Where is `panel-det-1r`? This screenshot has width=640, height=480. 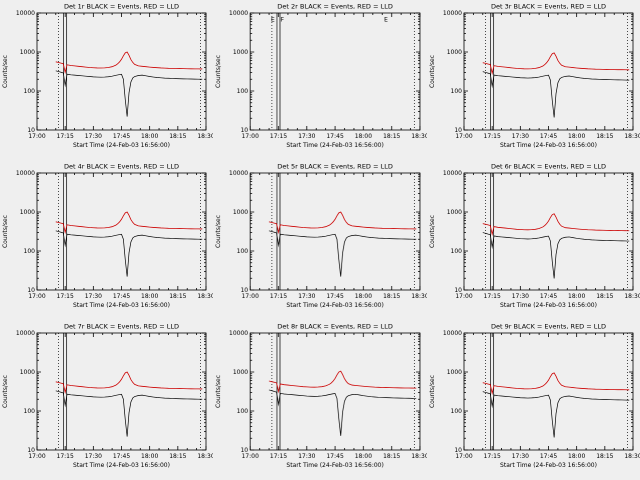
panel-det-1r is located at coordinates (107, 80).